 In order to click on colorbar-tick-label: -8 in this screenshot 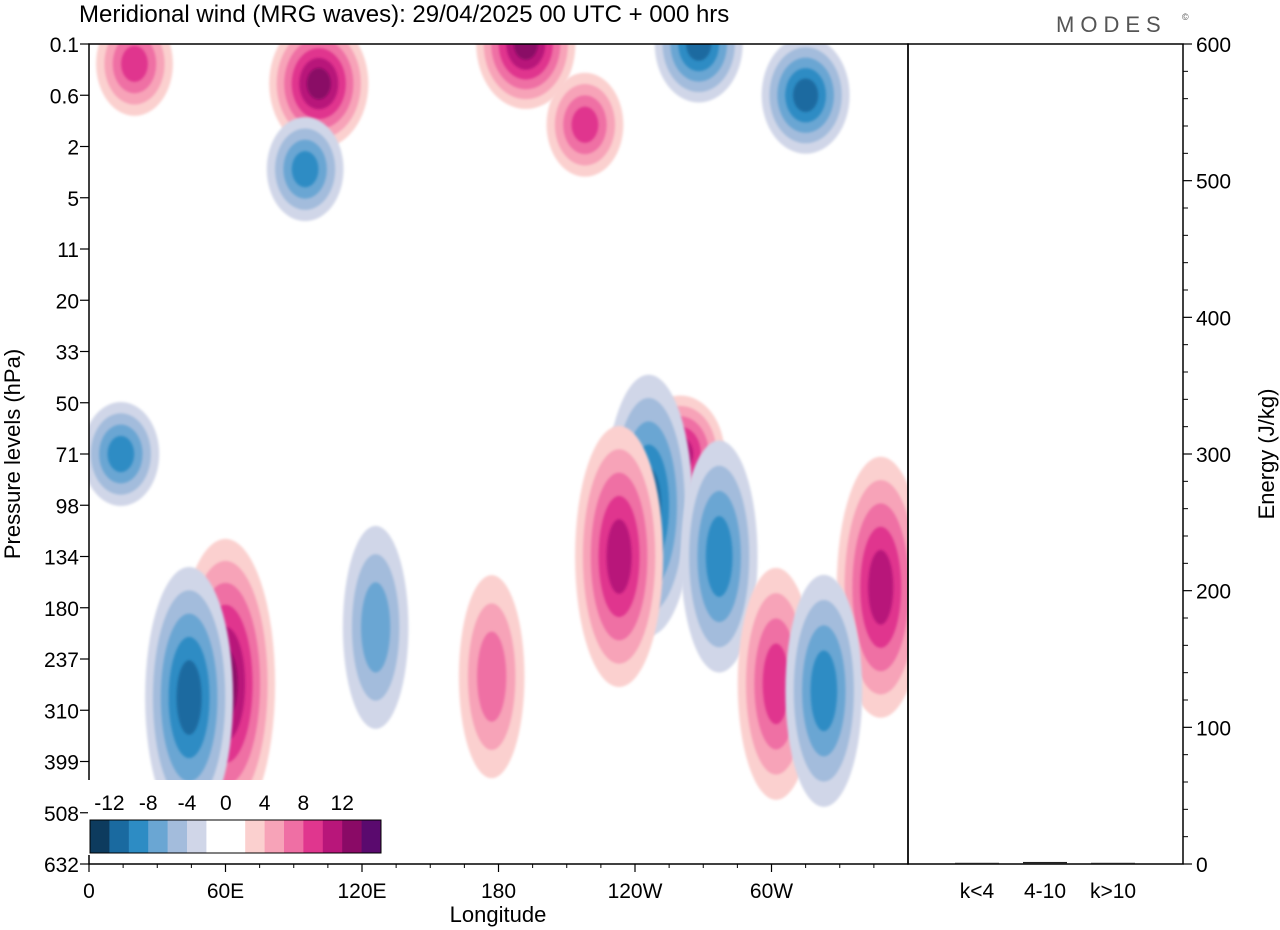, I will do `click(148, 803)`.